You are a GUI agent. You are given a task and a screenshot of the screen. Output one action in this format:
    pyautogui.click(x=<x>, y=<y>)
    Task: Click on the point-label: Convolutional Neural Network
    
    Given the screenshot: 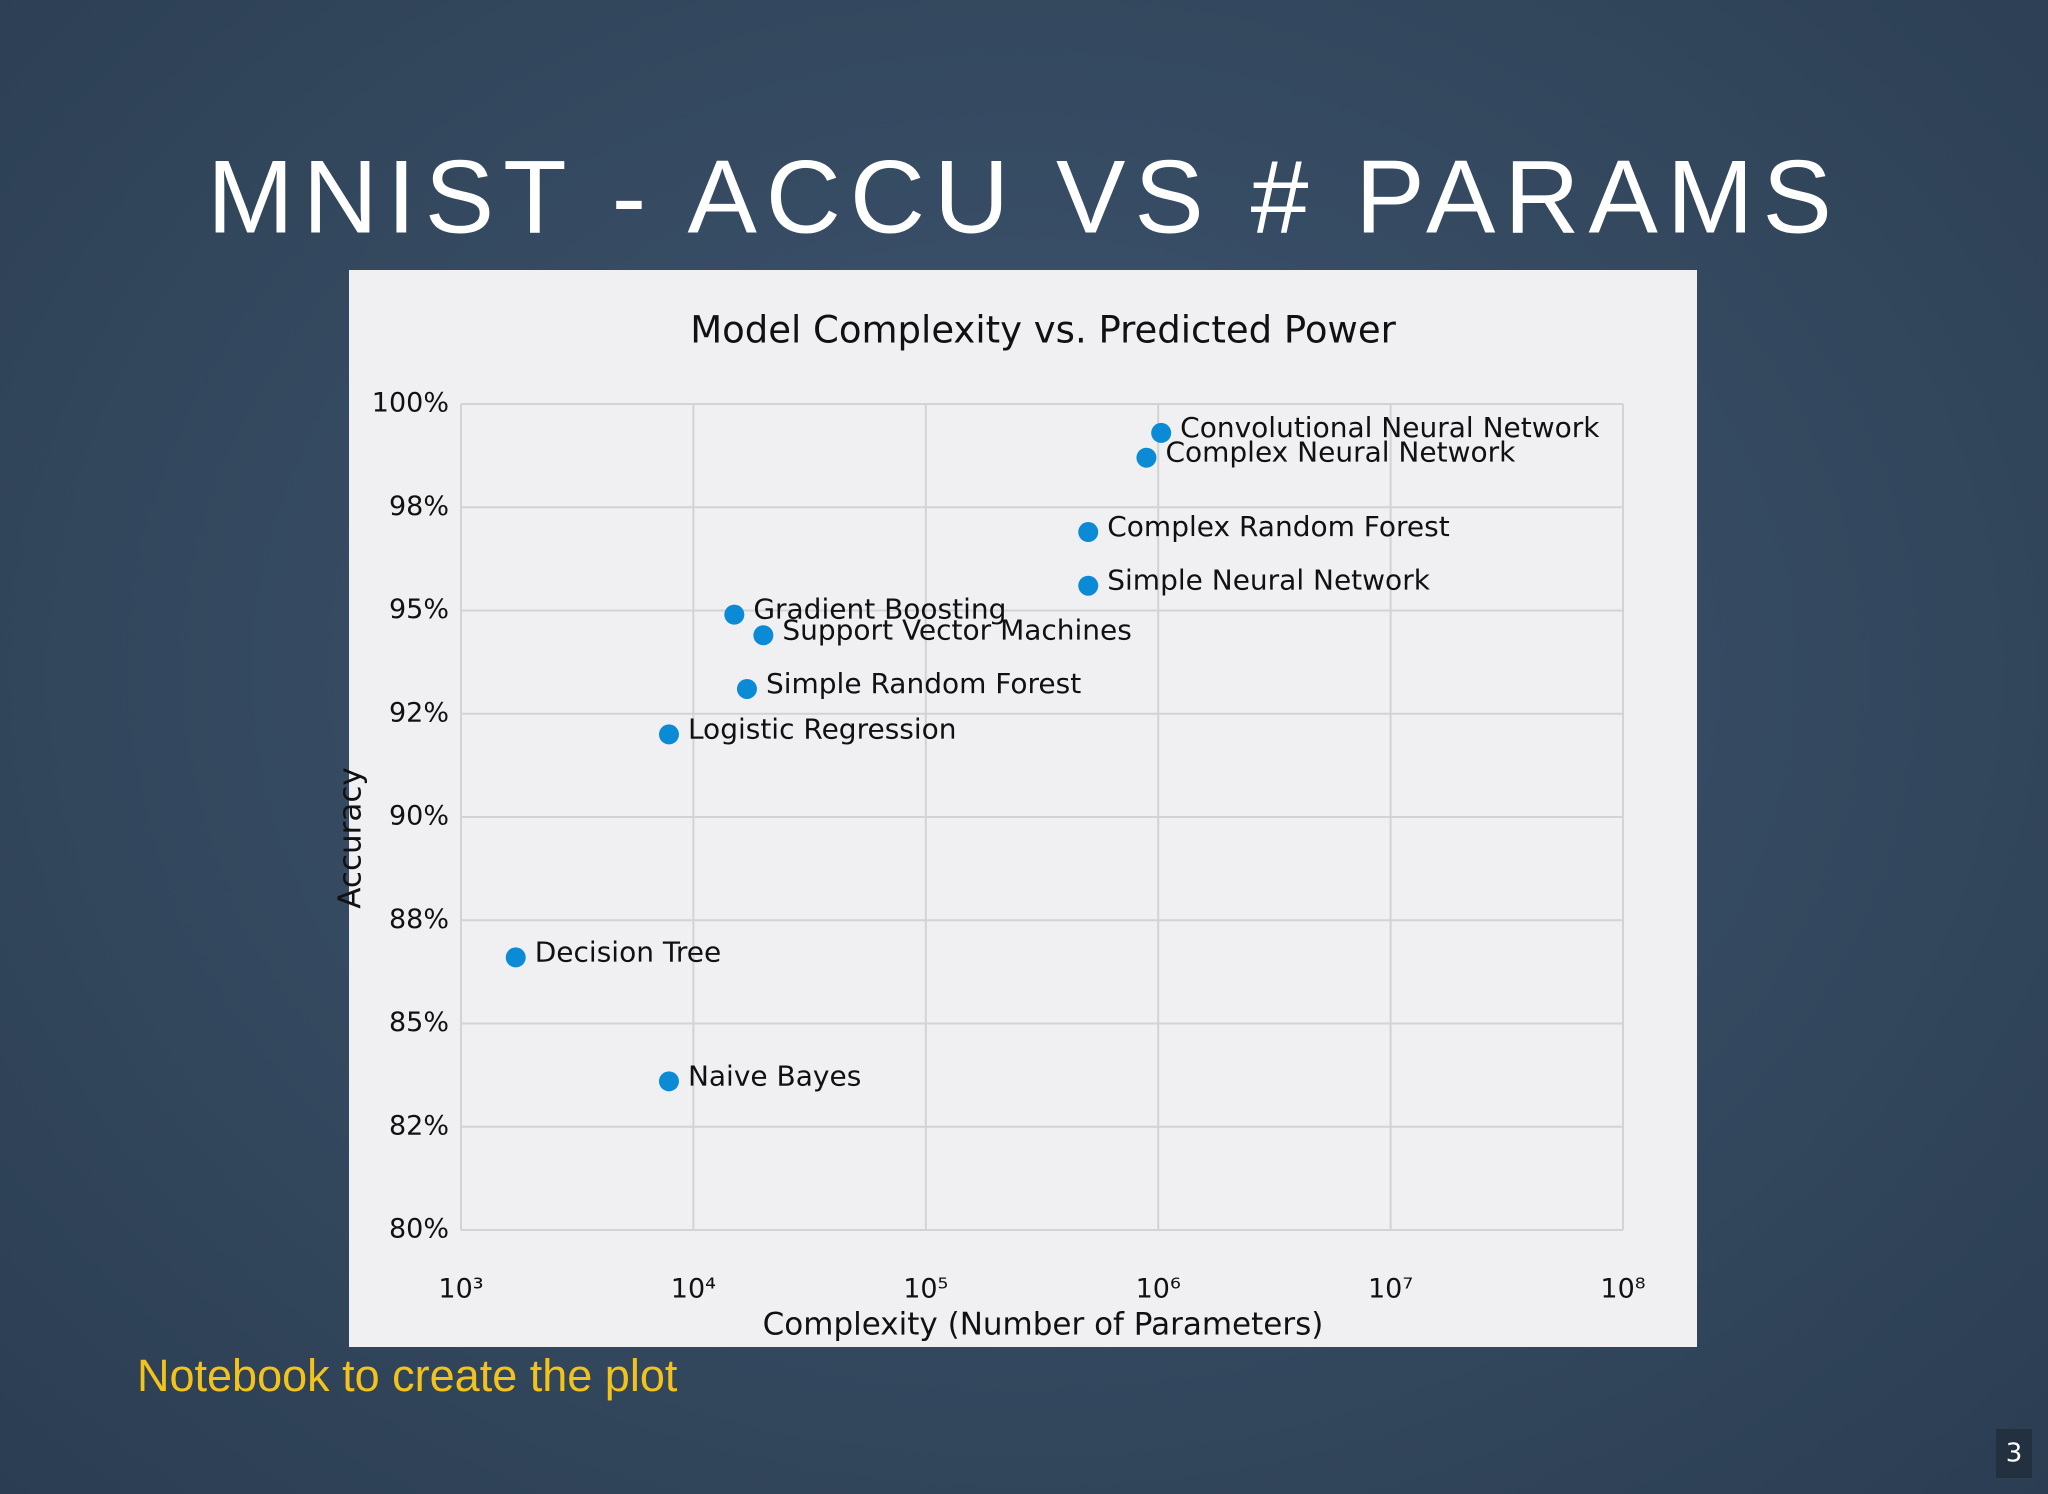 What is the action you would take?
    pyautogui.click(x=1390, y=427)
    